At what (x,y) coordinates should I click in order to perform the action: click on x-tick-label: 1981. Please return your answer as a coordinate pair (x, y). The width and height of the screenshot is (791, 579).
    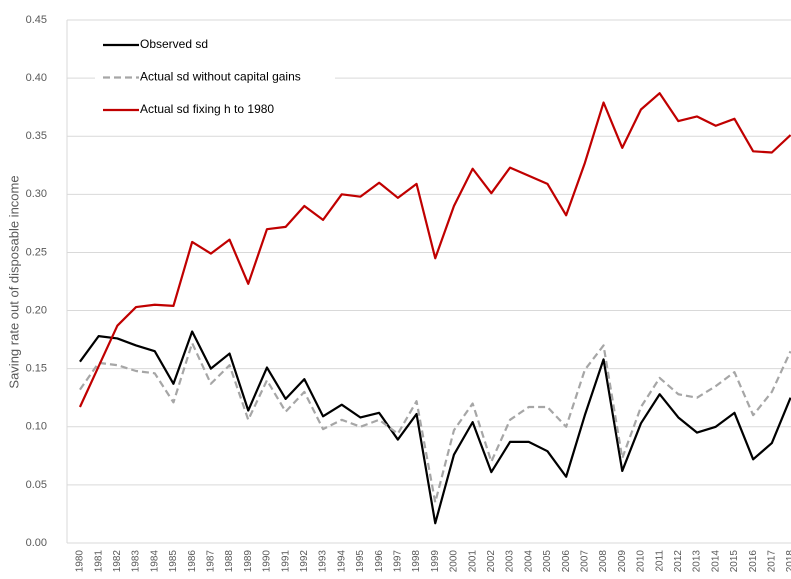
    Looking at the image, I should click on (98, 561).